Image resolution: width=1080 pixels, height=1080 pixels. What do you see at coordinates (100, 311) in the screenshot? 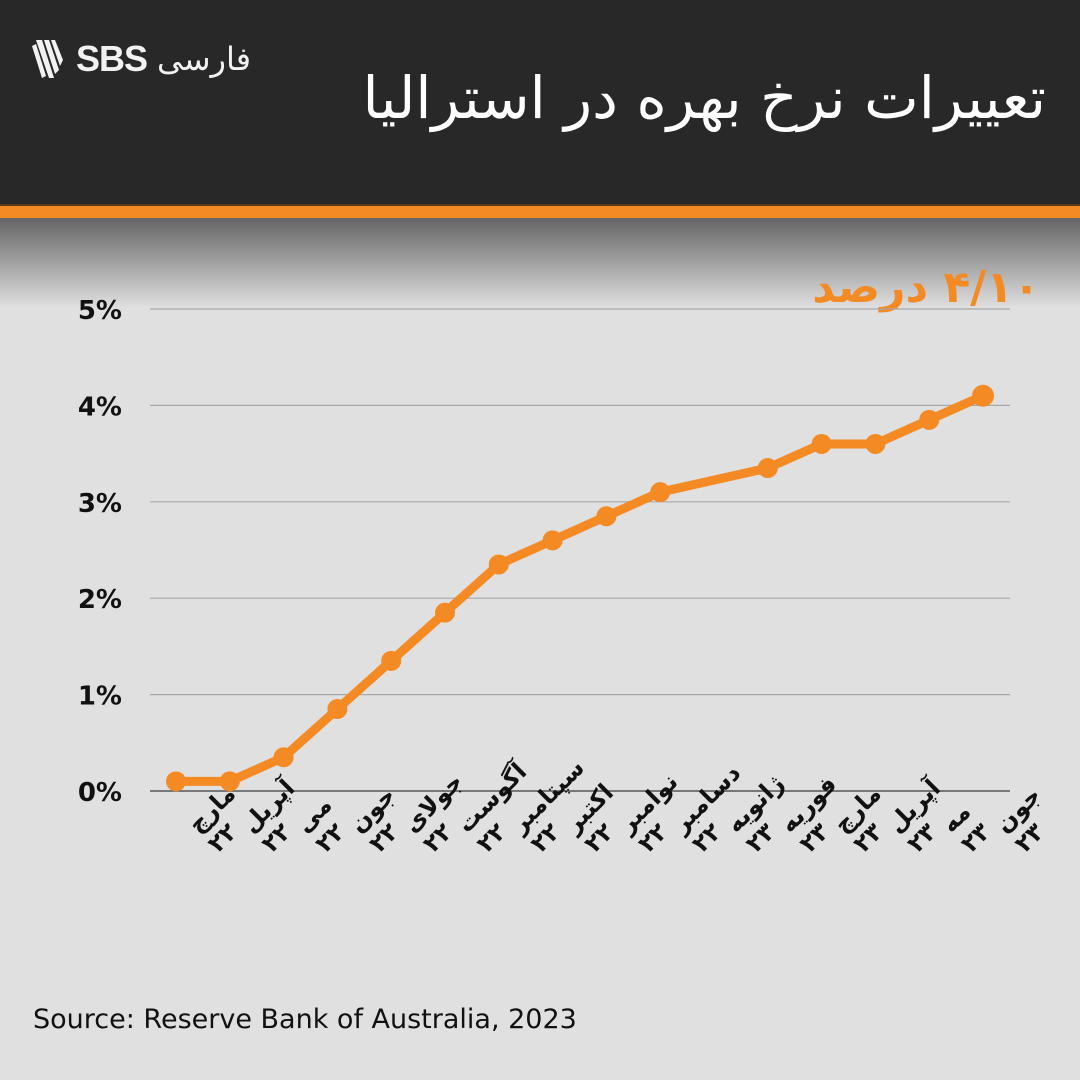
I see `y-tick-label: 5%` at bounding box center [100, 311].